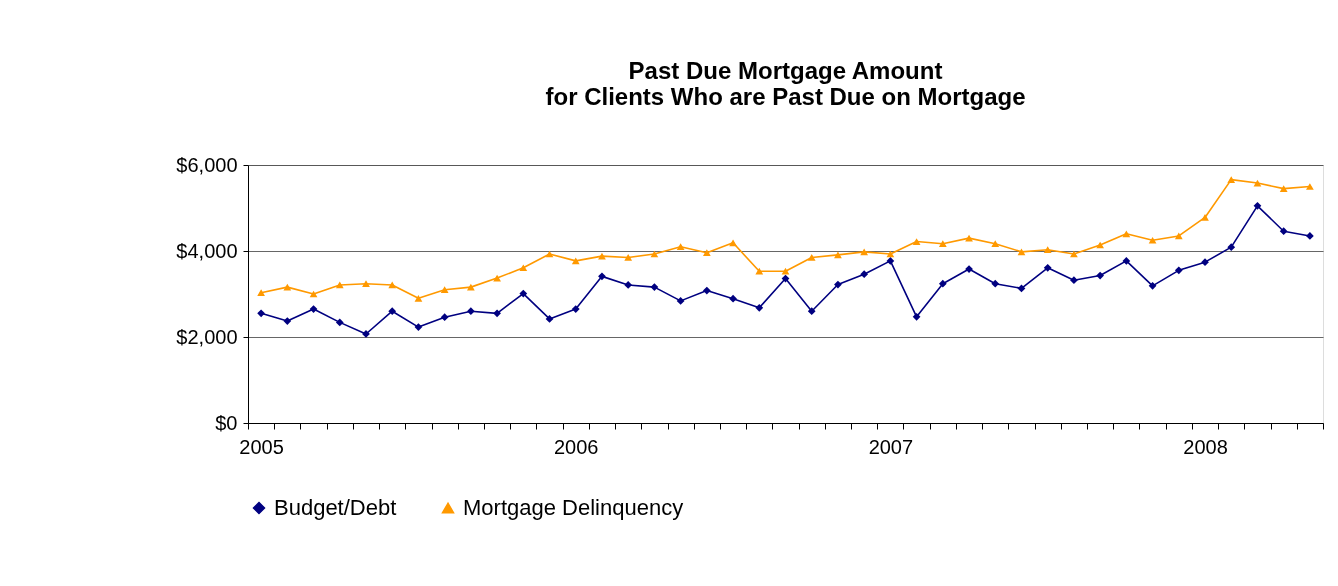  What do you see at coordinates (335, 507) in the screenshot?
I see `legend-label: Budget/Debt` at bounding box center [335, 507].